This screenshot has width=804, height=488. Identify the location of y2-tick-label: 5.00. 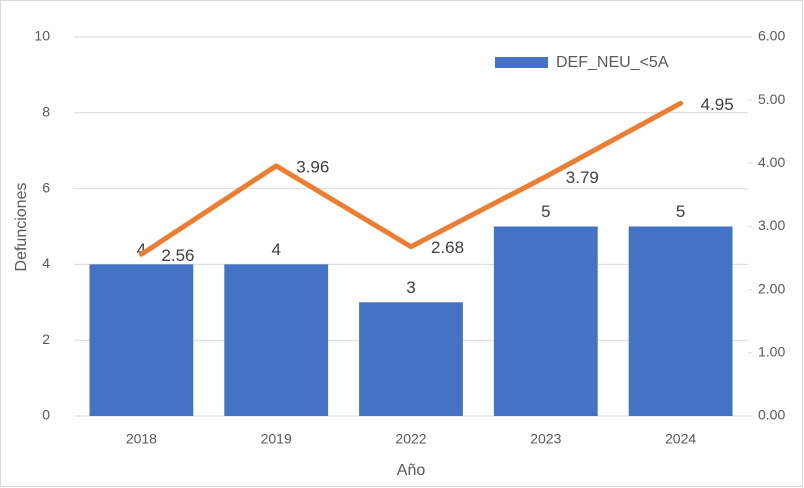
(771, 99).